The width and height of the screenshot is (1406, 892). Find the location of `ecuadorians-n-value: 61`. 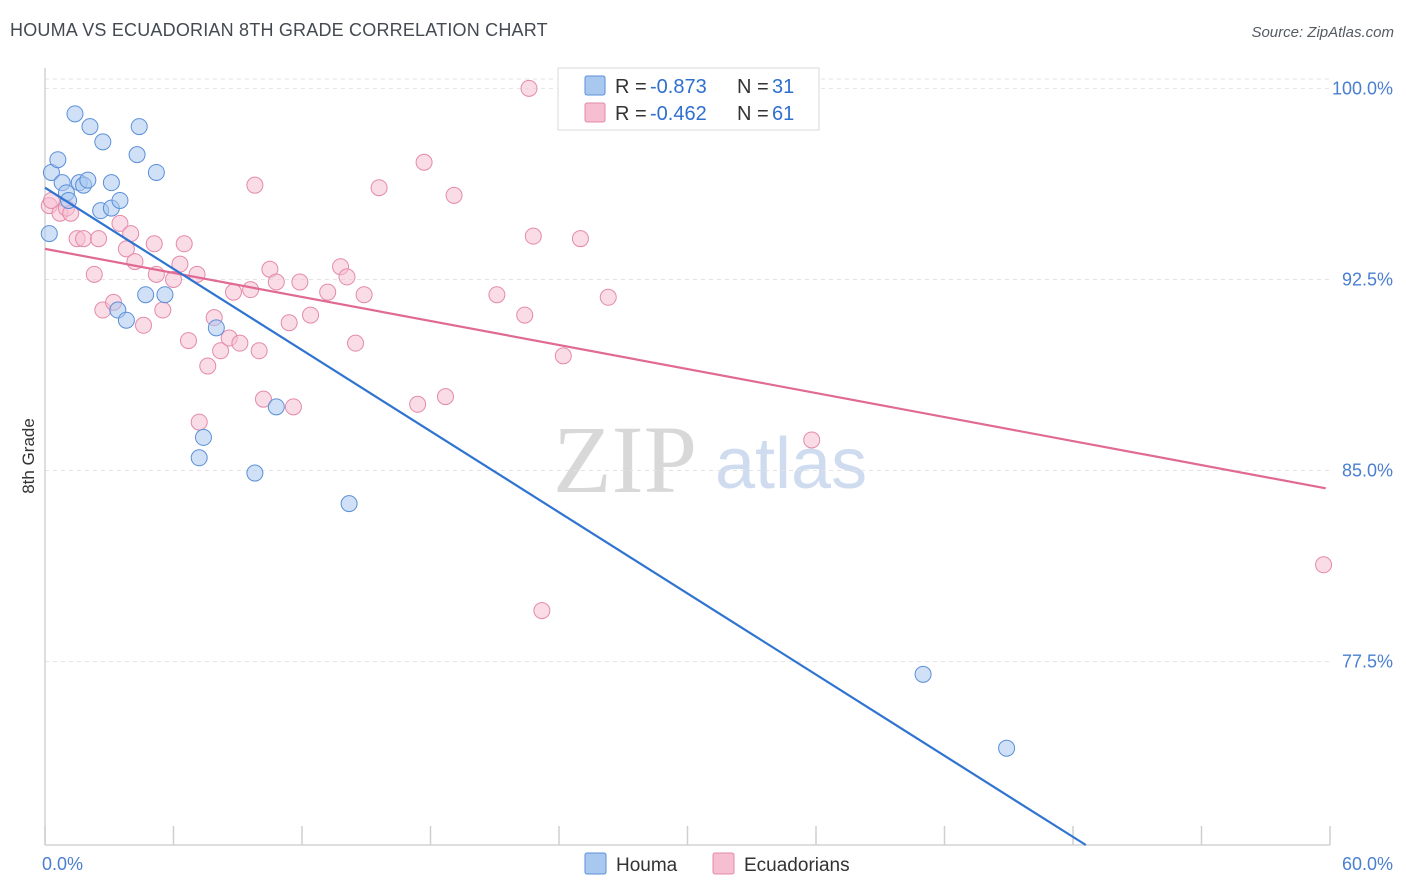

ecuadorians-n-value: 61 is located at coordinates (783, 114).